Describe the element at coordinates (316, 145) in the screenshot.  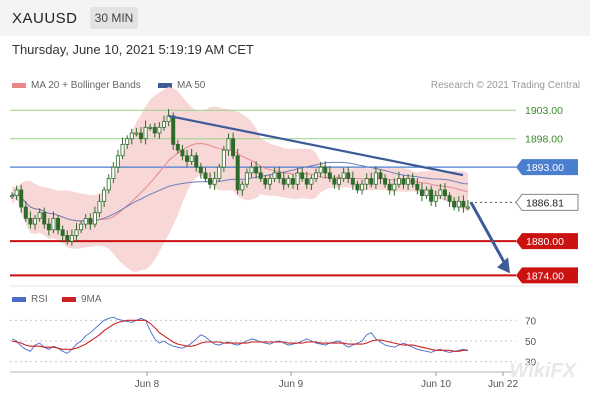
I see `resistance-trendline` at that location.